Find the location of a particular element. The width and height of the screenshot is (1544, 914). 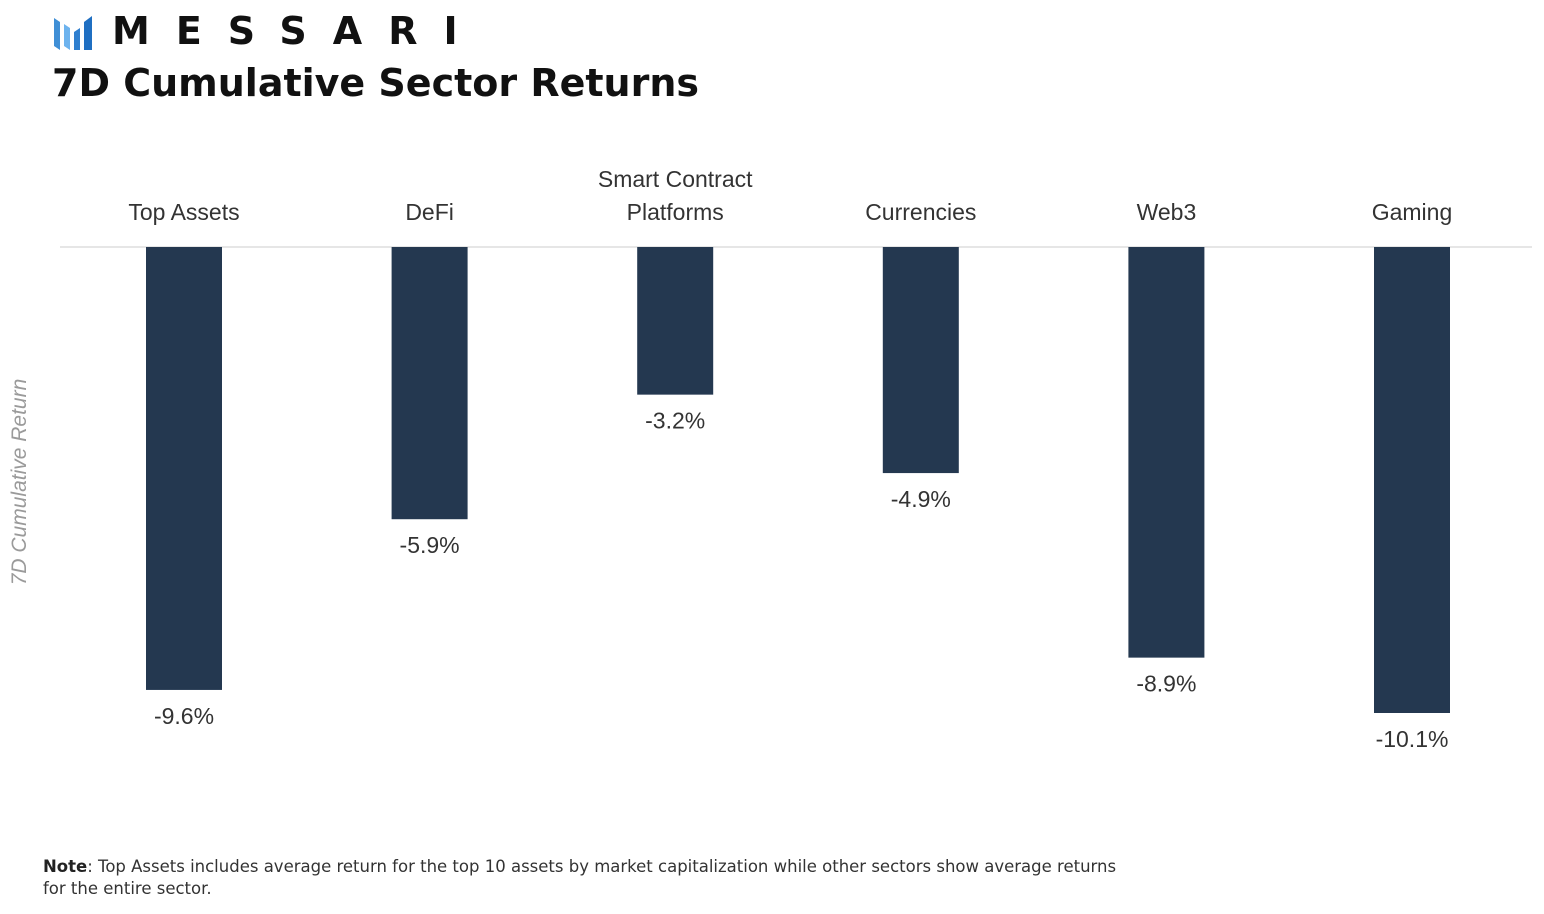

footnote-label: Note is located at coordinates (65, 866).